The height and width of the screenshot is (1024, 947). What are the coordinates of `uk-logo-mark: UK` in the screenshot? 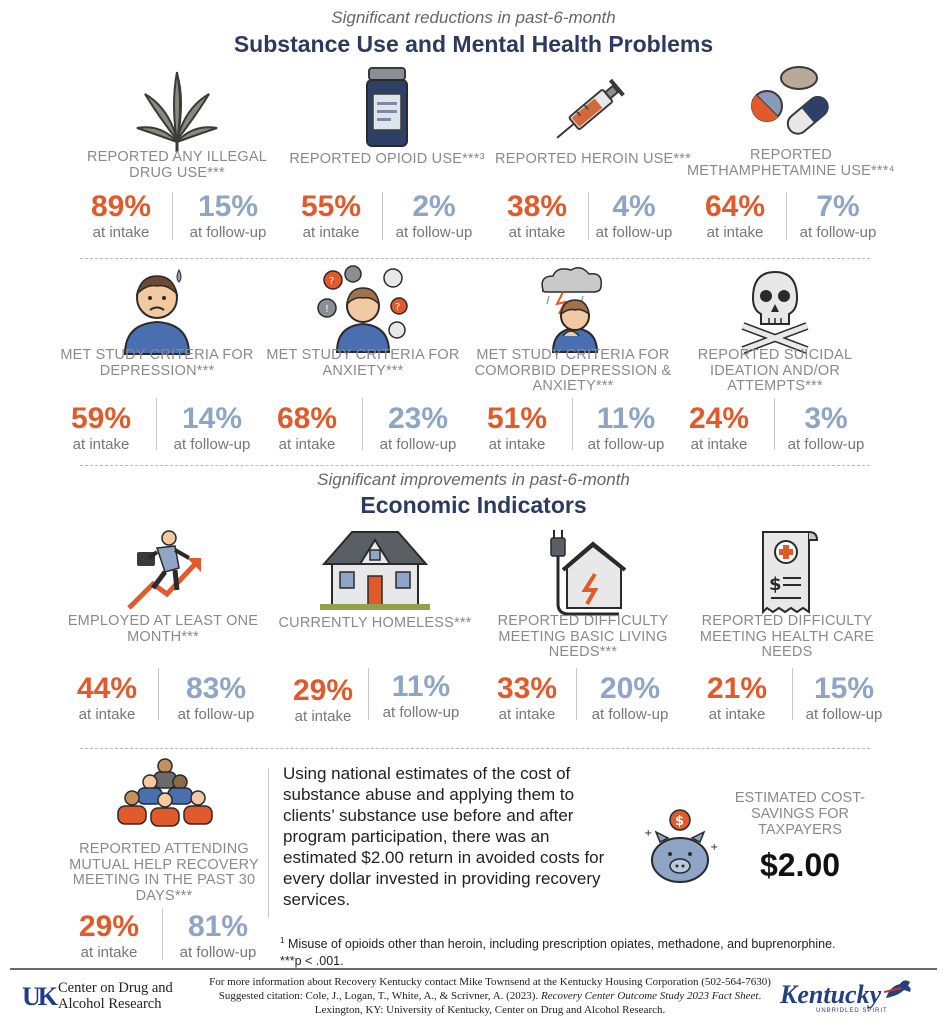 It's located at (40, 996).